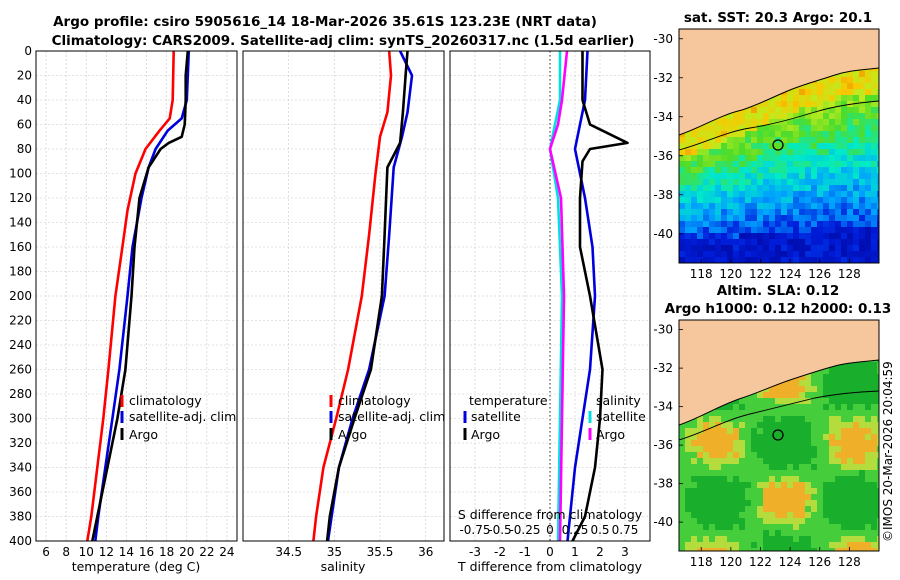 This screenshot has width=900, height=580. I want to click on map-x-tick-label: 118, so click(701, 274).